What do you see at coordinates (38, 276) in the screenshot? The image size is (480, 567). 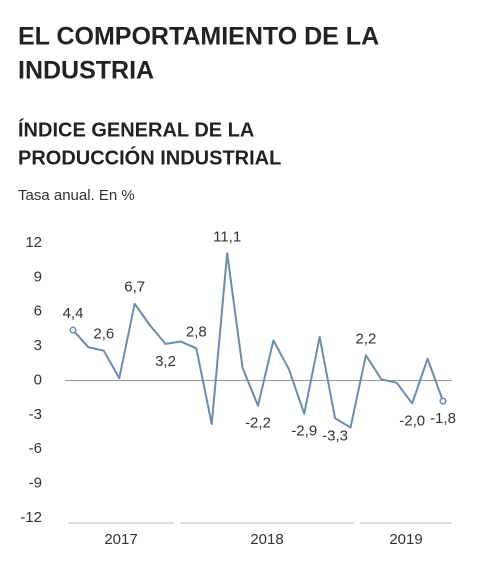 I see `y-tick-label: 9` at bounding box center [38, 276].